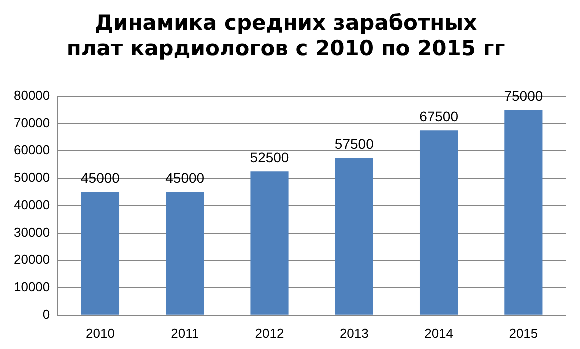 The height and width of the screenshot is (349, 580). I want to click on y-tick-label: 70000, so click(32, 122).